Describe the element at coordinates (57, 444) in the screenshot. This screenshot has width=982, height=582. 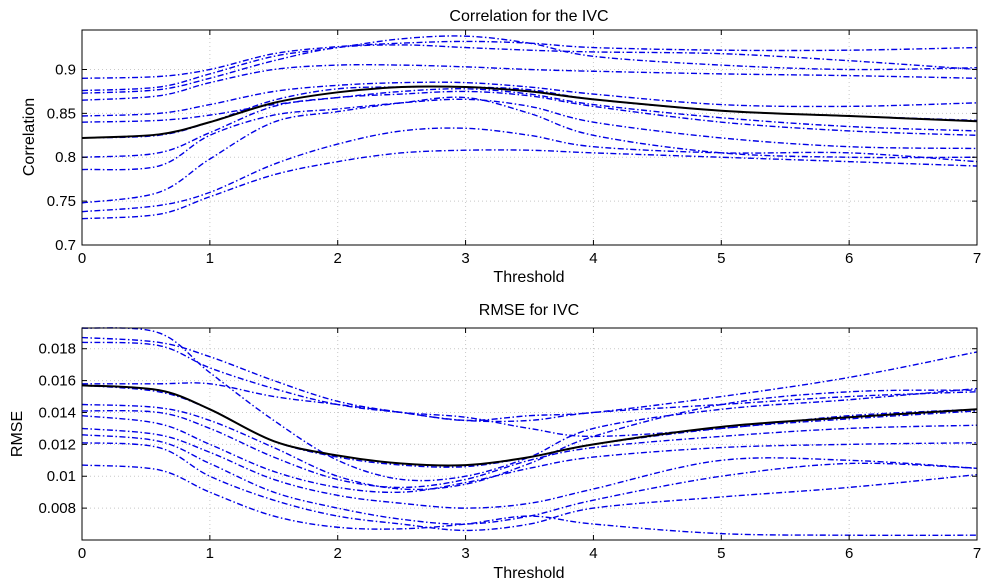
I see `y-tick-label: 0.012` at that location.